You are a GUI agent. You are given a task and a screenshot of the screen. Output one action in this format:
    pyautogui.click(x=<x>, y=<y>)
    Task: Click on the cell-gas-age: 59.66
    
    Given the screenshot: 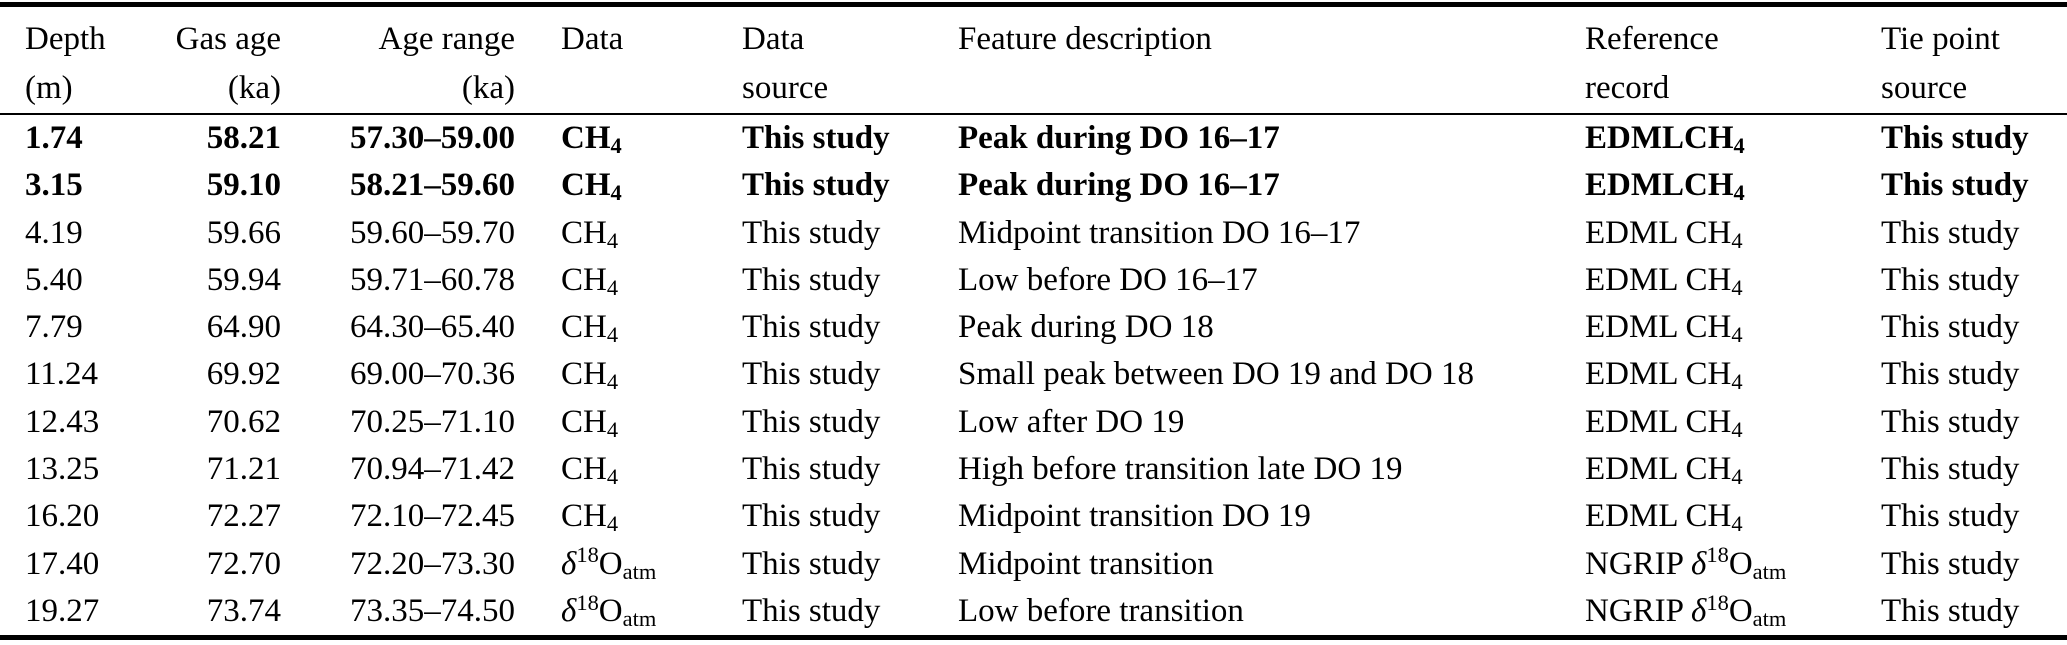 What is the action you would take?
    pyautogui.click(x=243, y=232)
    